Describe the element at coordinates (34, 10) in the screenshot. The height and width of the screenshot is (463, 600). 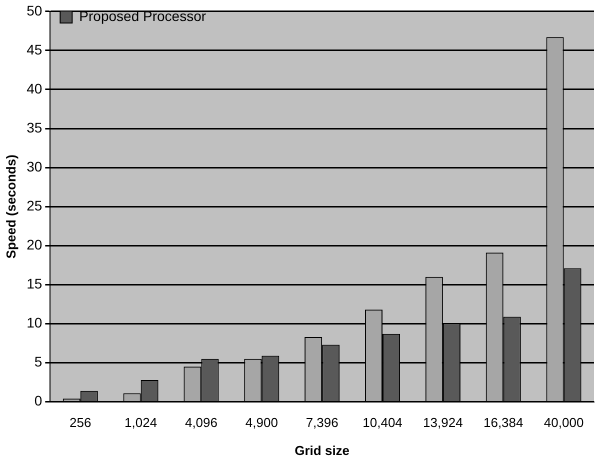
I see `y-tick-label: 50` at that location.